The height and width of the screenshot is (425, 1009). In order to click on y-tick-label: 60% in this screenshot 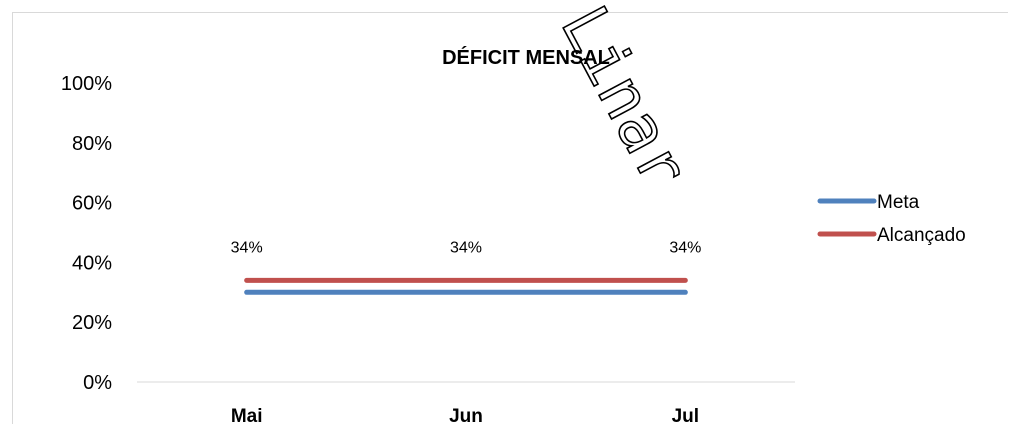, I will do `click(92, 204)`.